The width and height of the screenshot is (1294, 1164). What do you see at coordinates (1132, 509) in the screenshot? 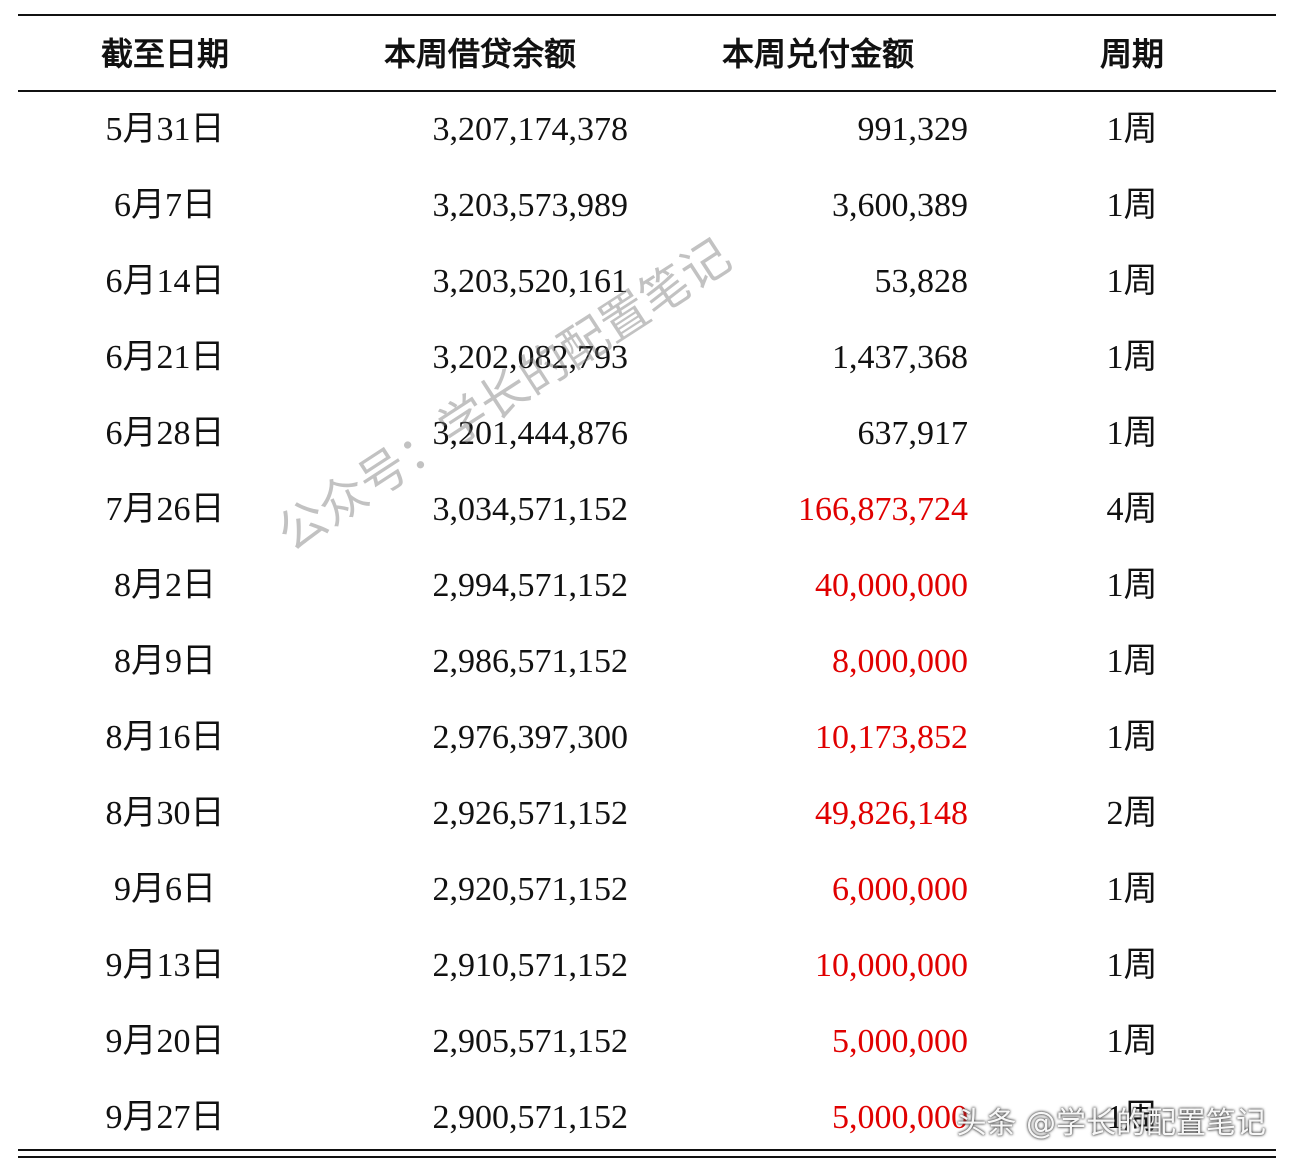
I see `table-cell: 4周` at bounding box center [1132, 509].